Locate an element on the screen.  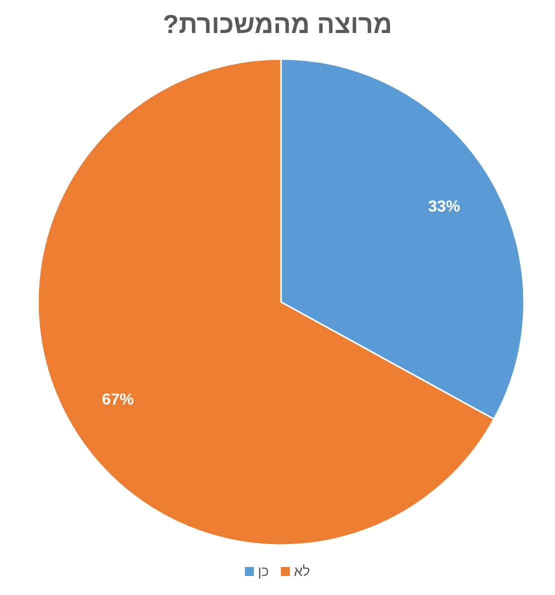
legend-label: לא is located at coordinates (302, 571).